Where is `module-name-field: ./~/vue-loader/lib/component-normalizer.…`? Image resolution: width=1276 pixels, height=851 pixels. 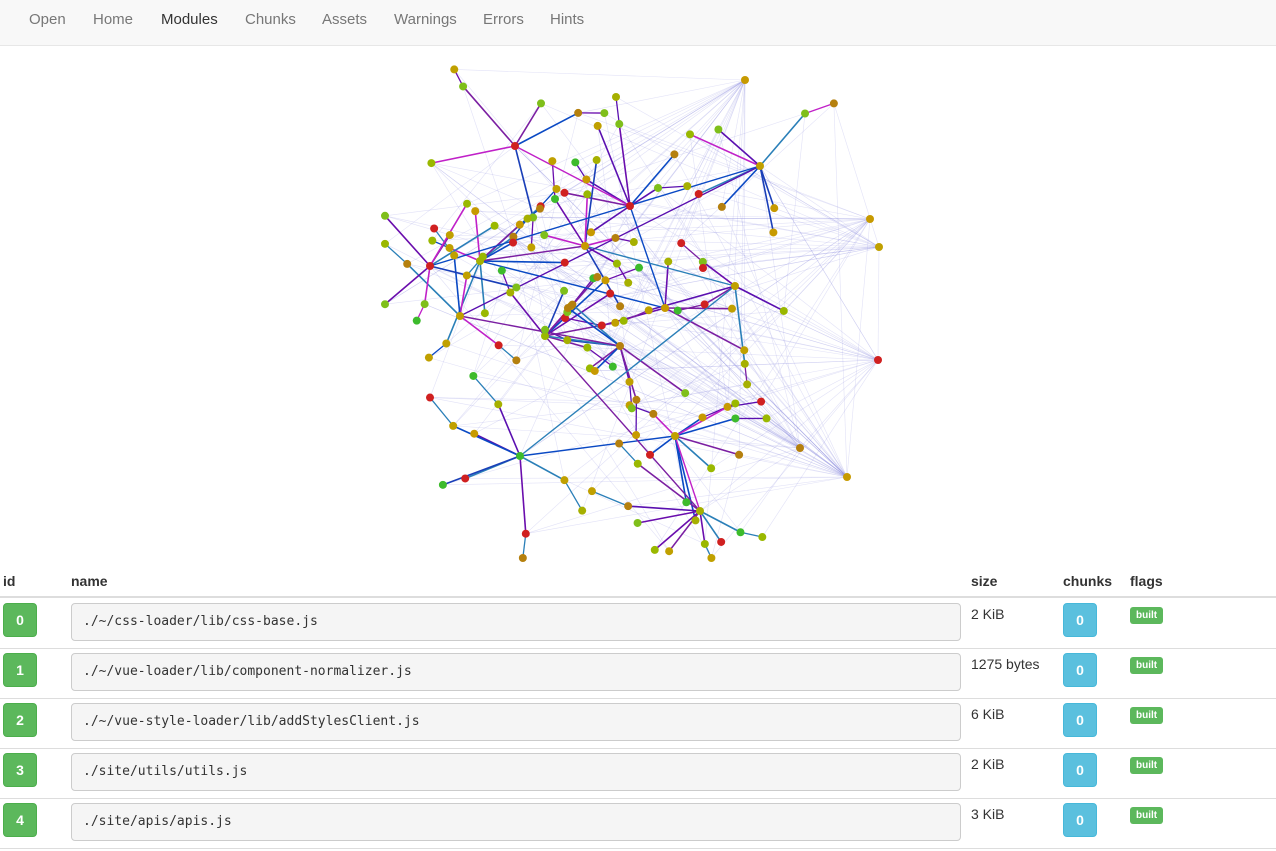 module-name-field: ./~/vue-loader/lib/component-normalizer.… is located at coordinates (516, 672).